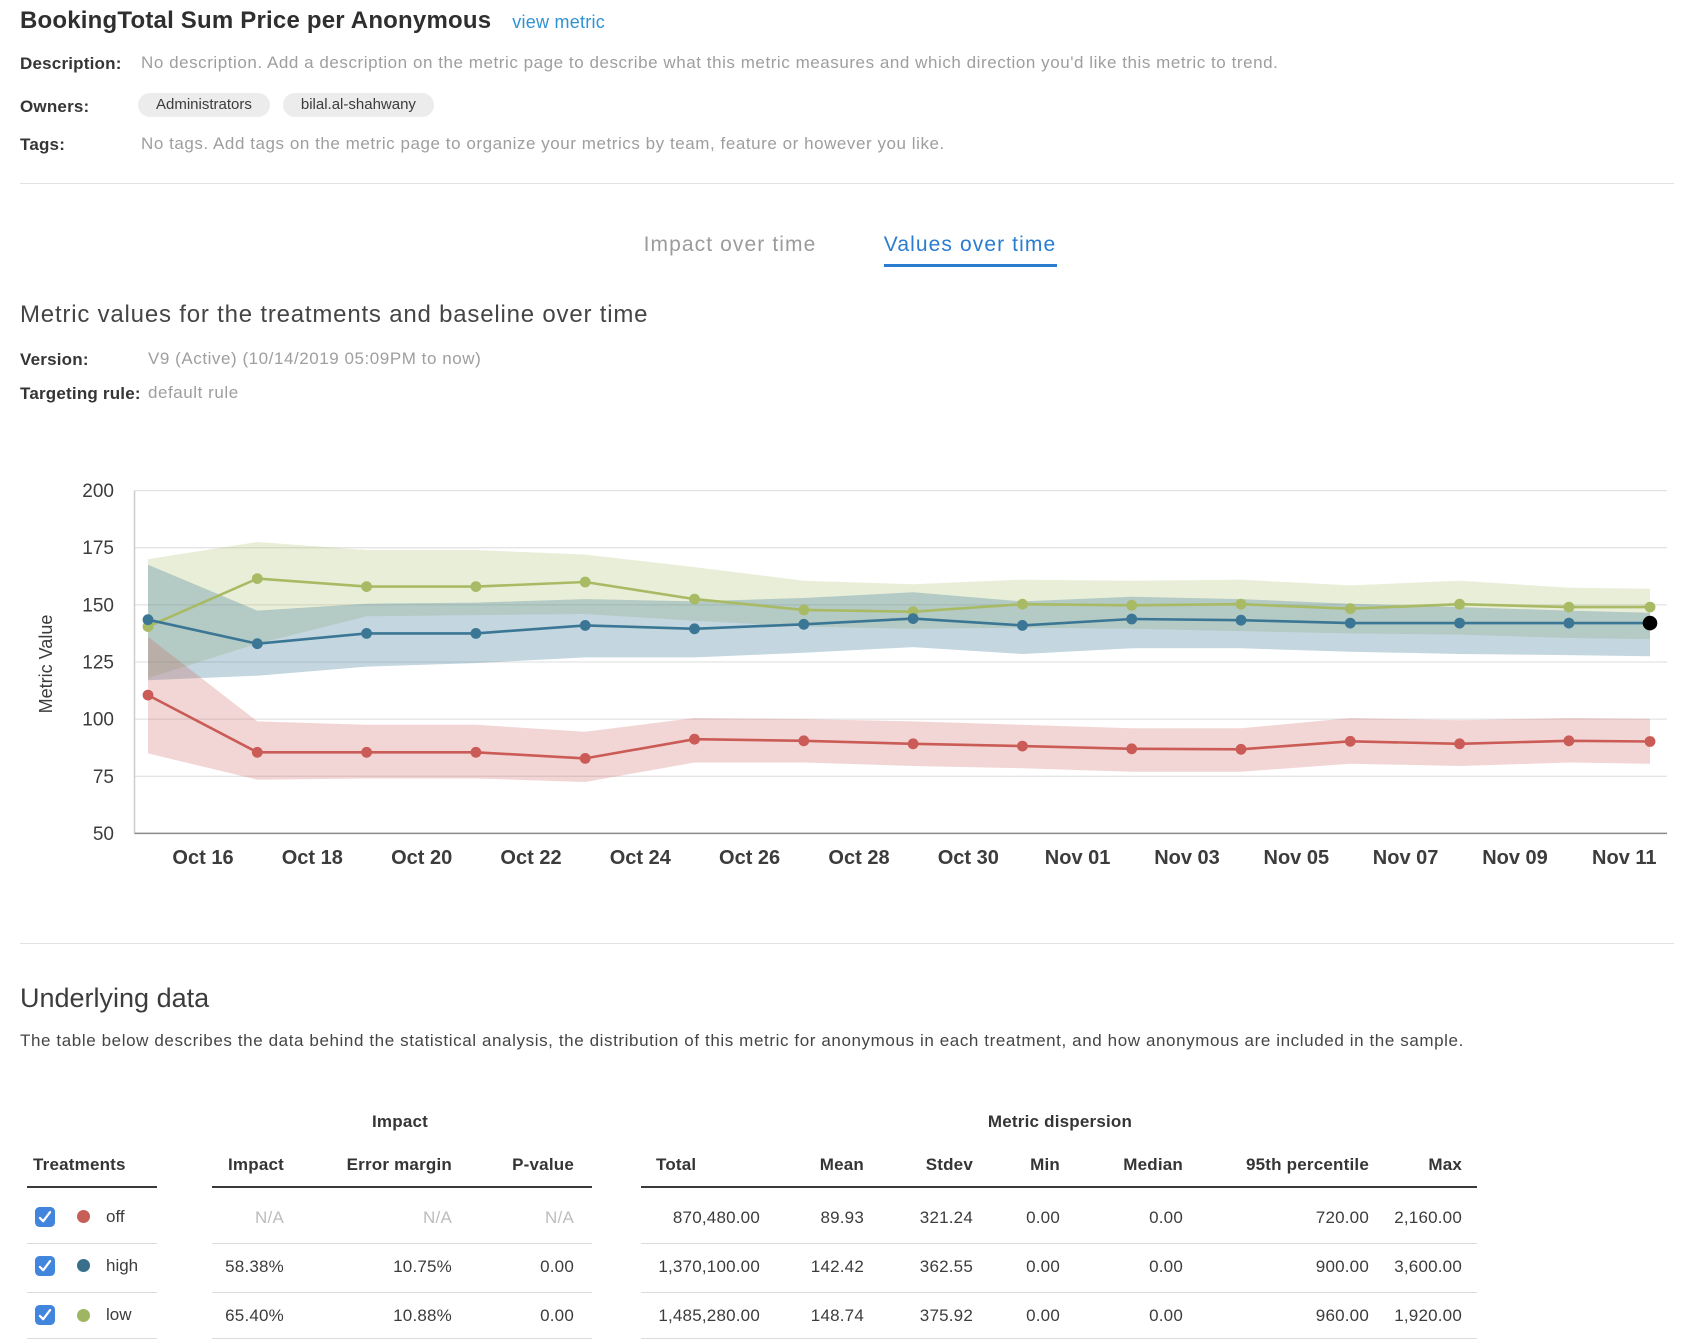 The image size is (1690, 1342). What do you see at coordinates (98, 605) in the screenshot?
I see `svg-text: 150` at bounding box center [98, 605].